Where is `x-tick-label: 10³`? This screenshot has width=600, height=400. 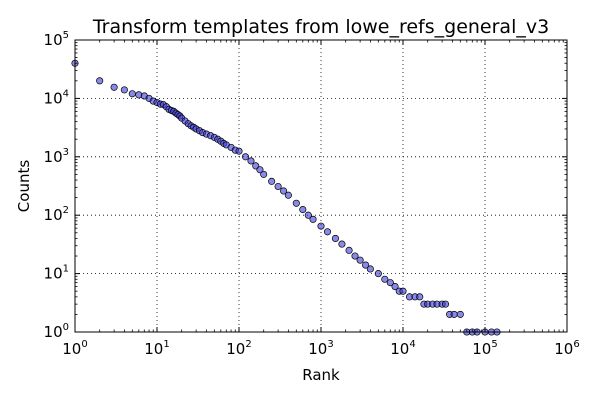
x-tick-label: 10³ is located at coordinates (320, 348).